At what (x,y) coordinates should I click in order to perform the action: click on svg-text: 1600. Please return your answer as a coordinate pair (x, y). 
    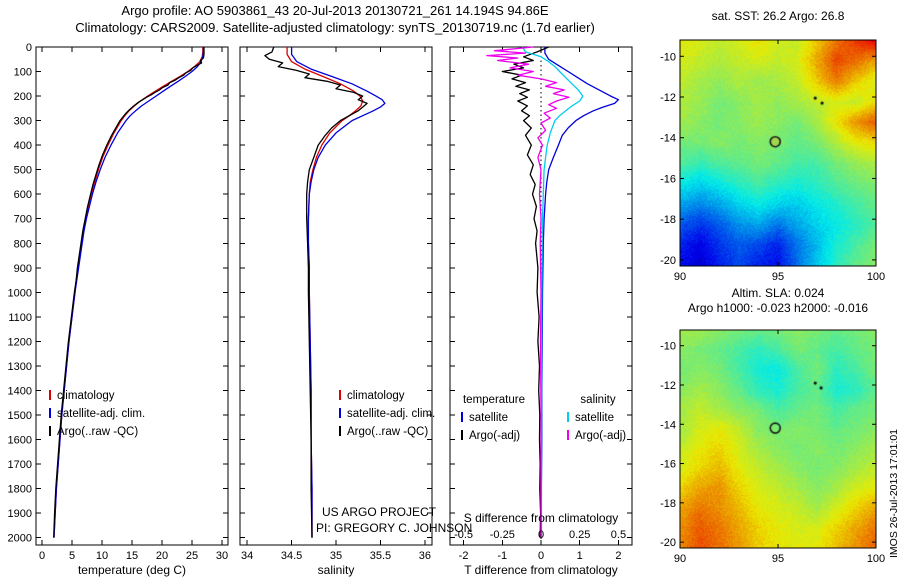
    Looking at the image, I should click on (20, 441).